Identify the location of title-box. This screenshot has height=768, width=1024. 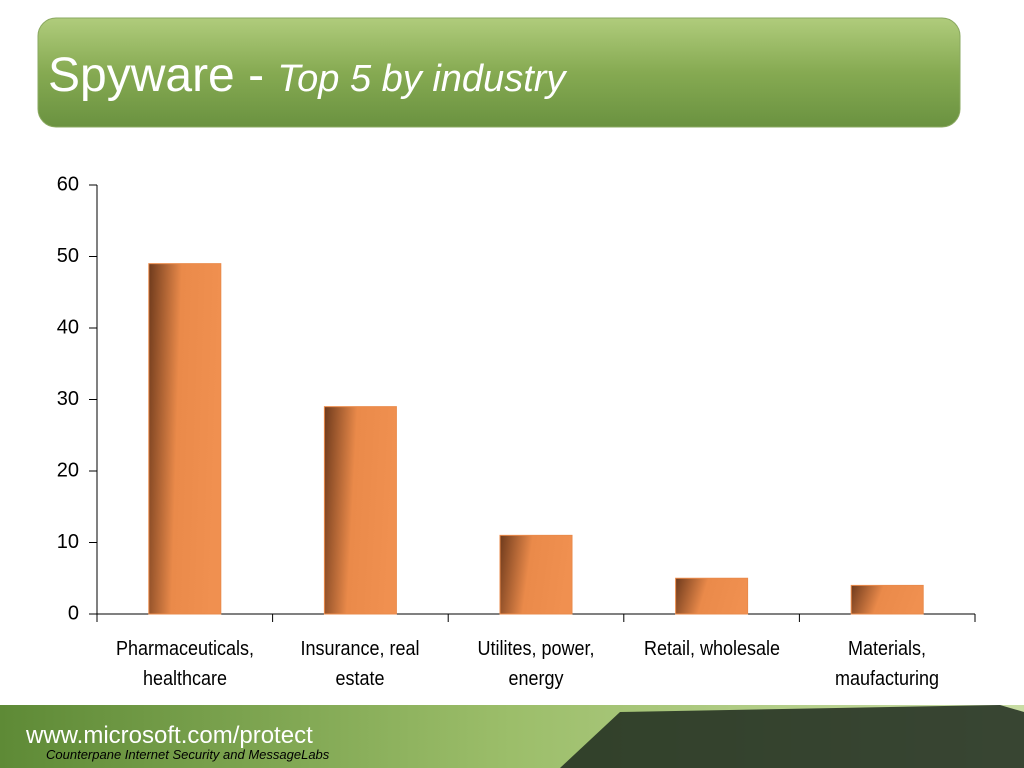
(499, 72).